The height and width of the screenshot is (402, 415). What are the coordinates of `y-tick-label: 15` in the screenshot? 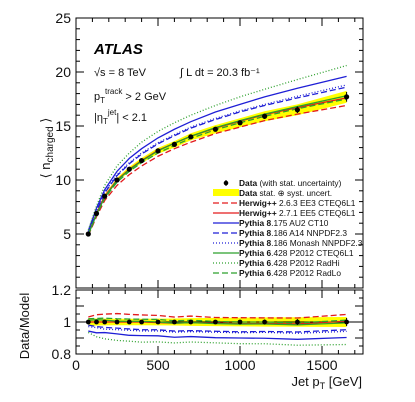 It's located at (63, 126).